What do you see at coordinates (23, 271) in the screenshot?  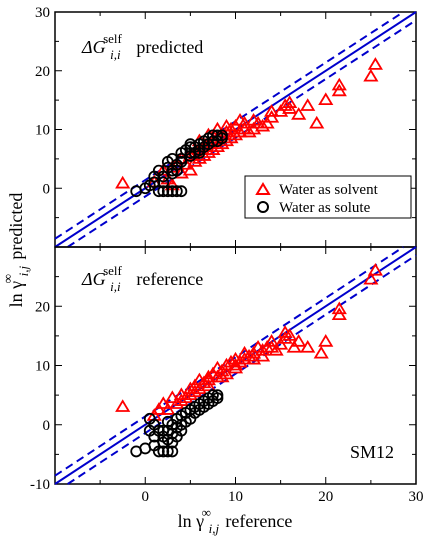 I see `y-title-sub: i,j` at bounding box center [23, 271].